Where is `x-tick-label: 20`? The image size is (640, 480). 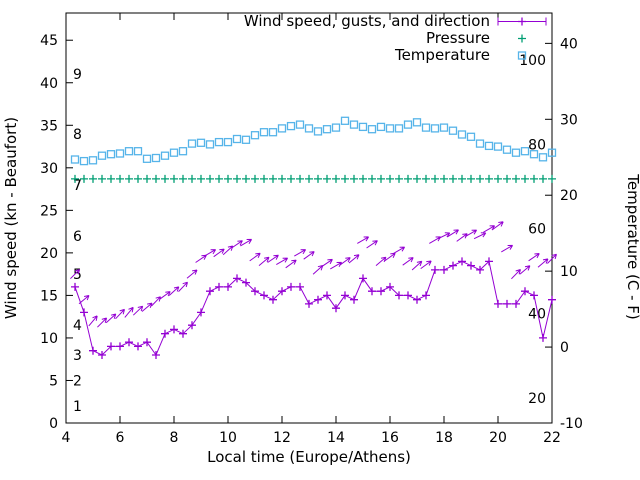 x-tick-label: 20 is located at coordinates (498, 438).